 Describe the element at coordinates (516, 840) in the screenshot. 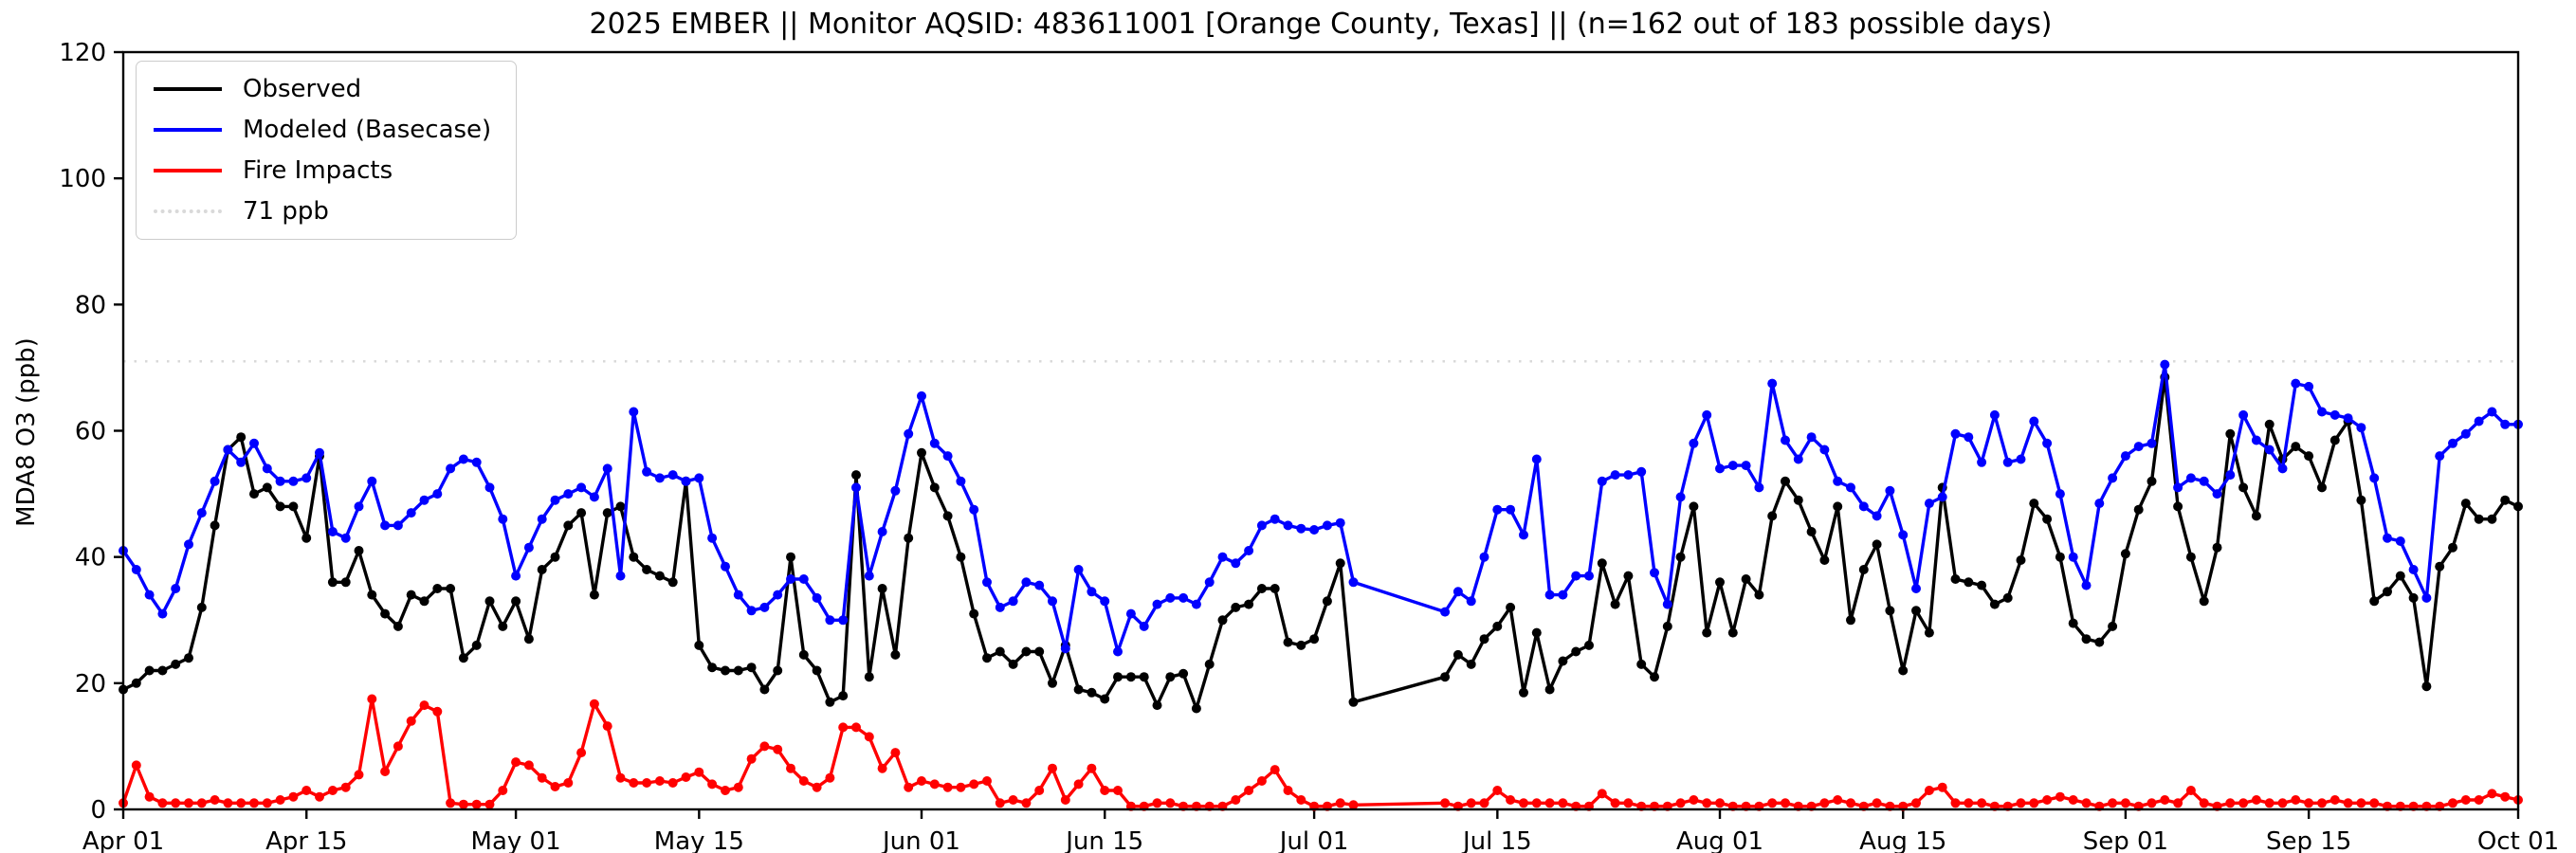

I see `x-tick-label: May 01` at that location.